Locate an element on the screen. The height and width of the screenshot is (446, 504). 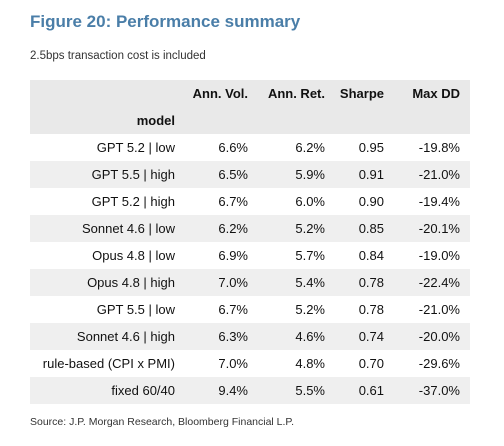
cell: -20.0% is located at coordinates (439, 336).